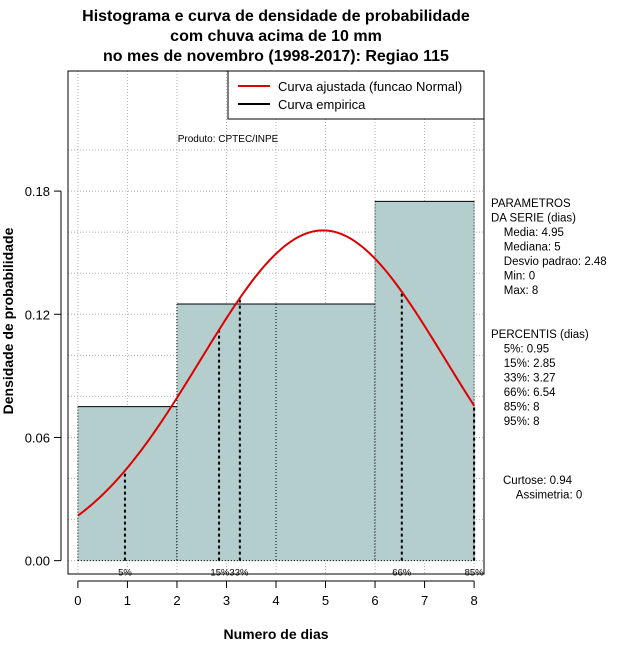 This screenshot has height=660, width=640. What do you see at coordinates (127, 600) in the screenshot?
I see `x-tick-label: 1` at bounding box center [127, 600].